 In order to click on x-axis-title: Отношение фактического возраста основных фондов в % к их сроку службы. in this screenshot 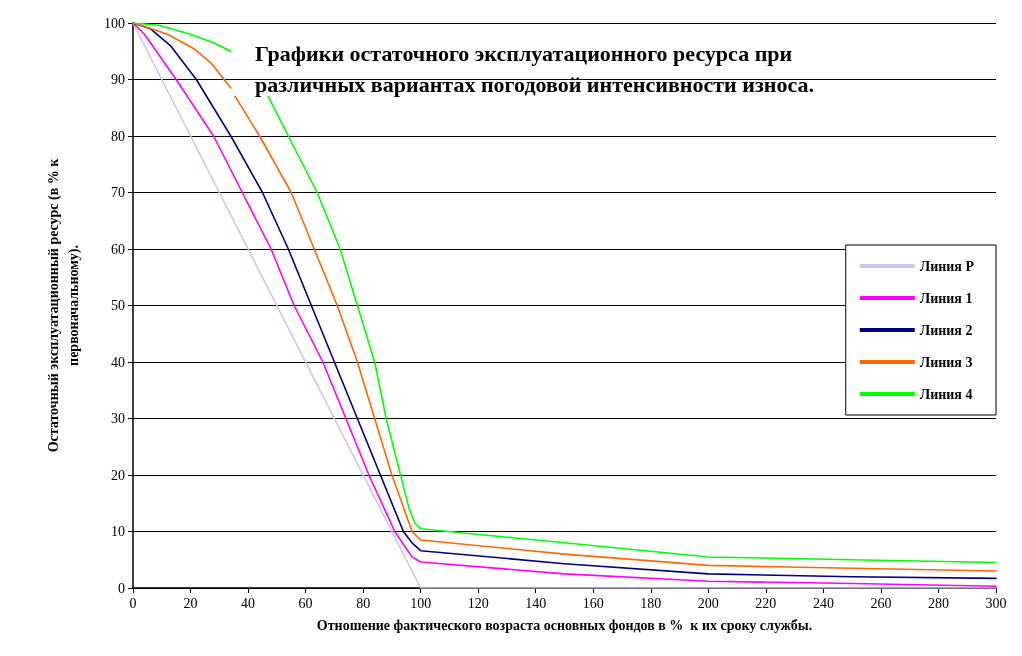, I will do `click(564, 625)`.